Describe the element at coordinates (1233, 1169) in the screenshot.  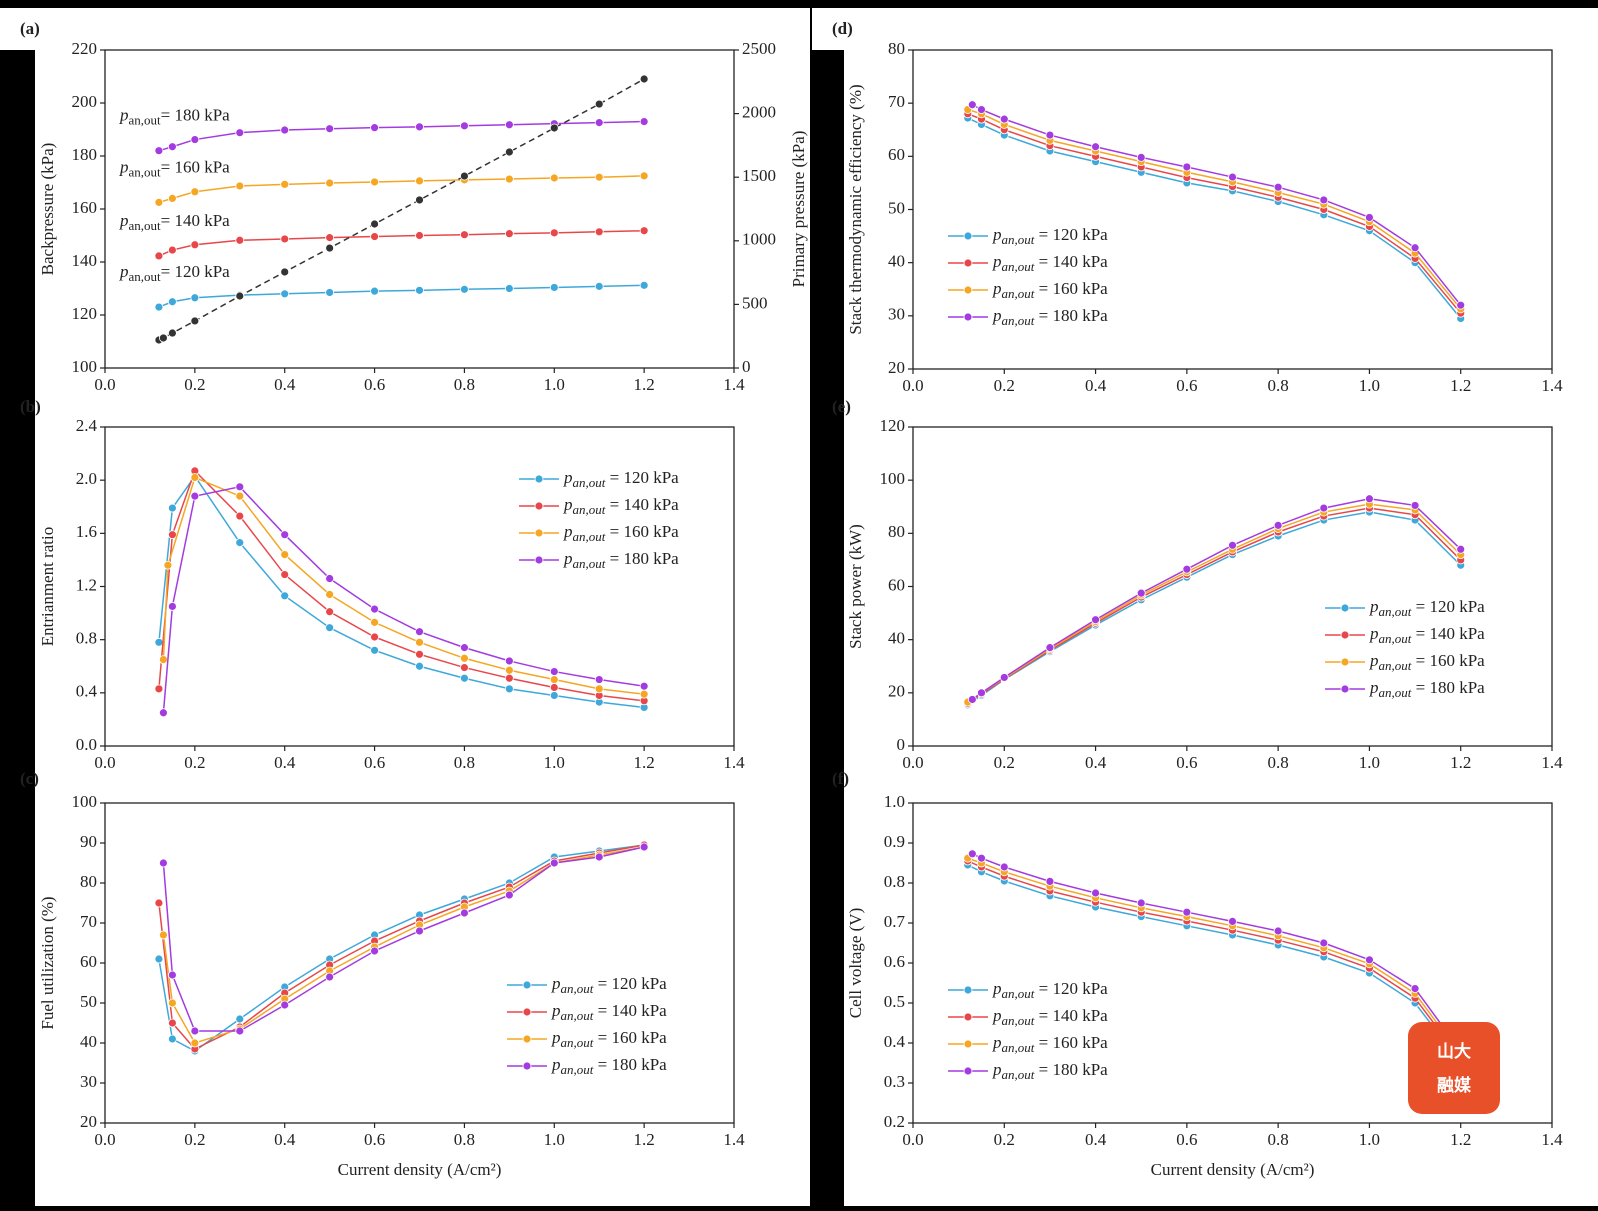
I see `x-axis-label: Current density (A/cm²)` at that location.